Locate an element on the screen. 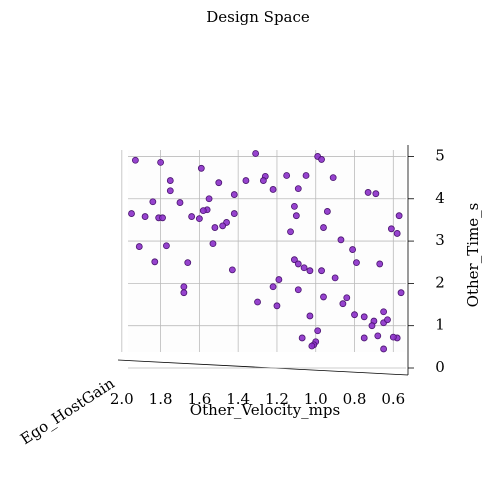 The width and height of the screenshot is (499, 503). x-tick-label: 1.2 is located at coordinates (277, 399).